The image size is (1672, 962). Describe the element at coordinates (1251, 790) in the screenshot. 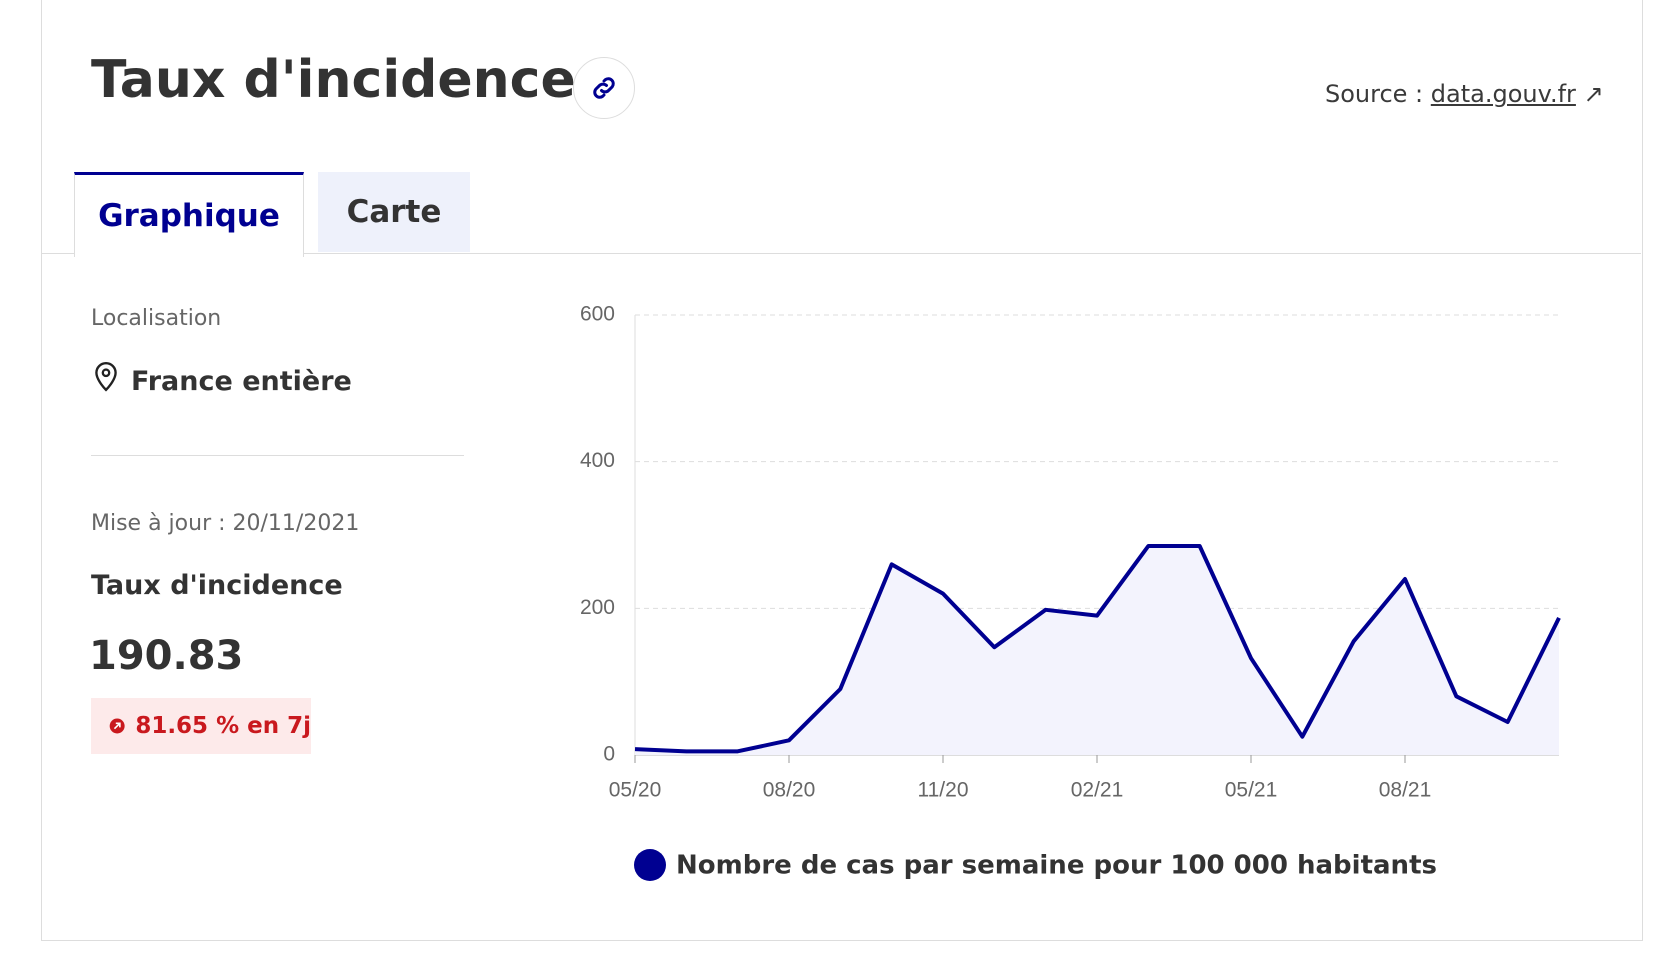

I see `x-tick-label: 05/21` at that location.